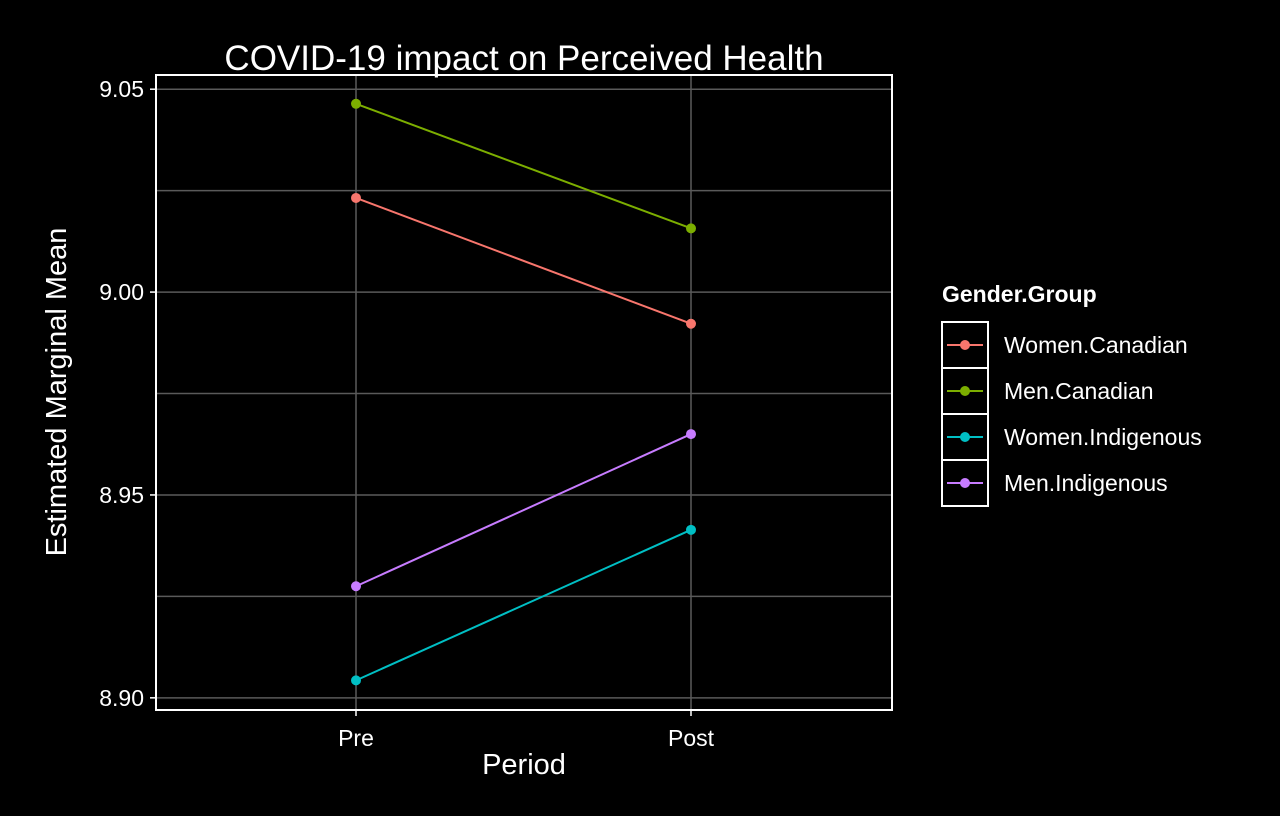 The width and height of the screenshot is (1280, 816). I want to click on y-tick-label: 9.00, so click(121, 292).